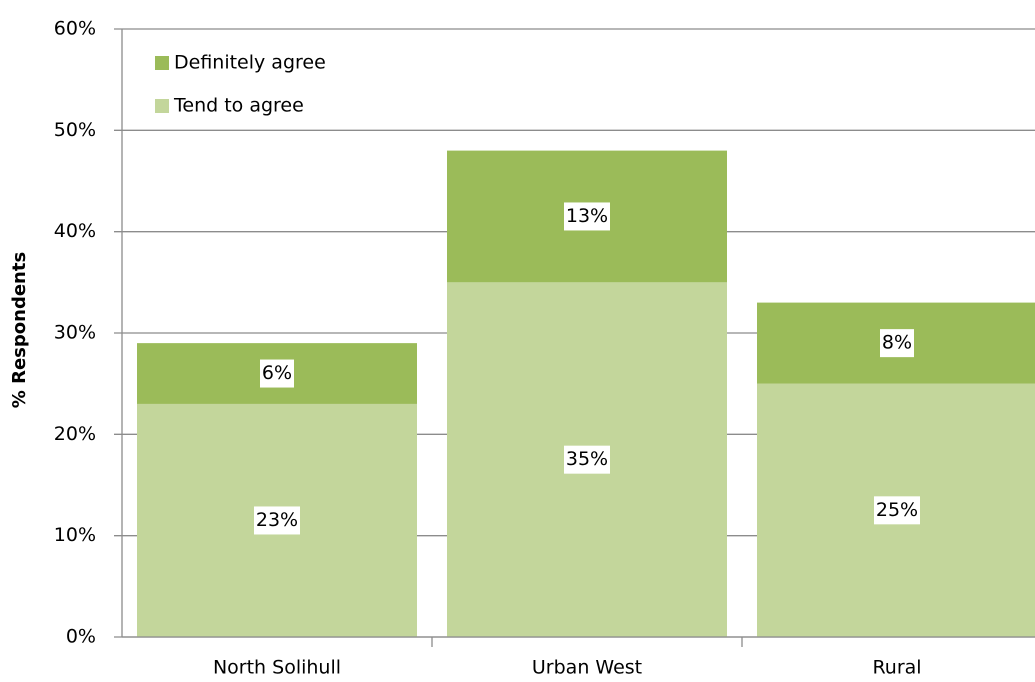  What do you see at coordinates (75, 231) in the screenshot?
I see `y-tick-label: 40%` at bounding box center [75, 231].